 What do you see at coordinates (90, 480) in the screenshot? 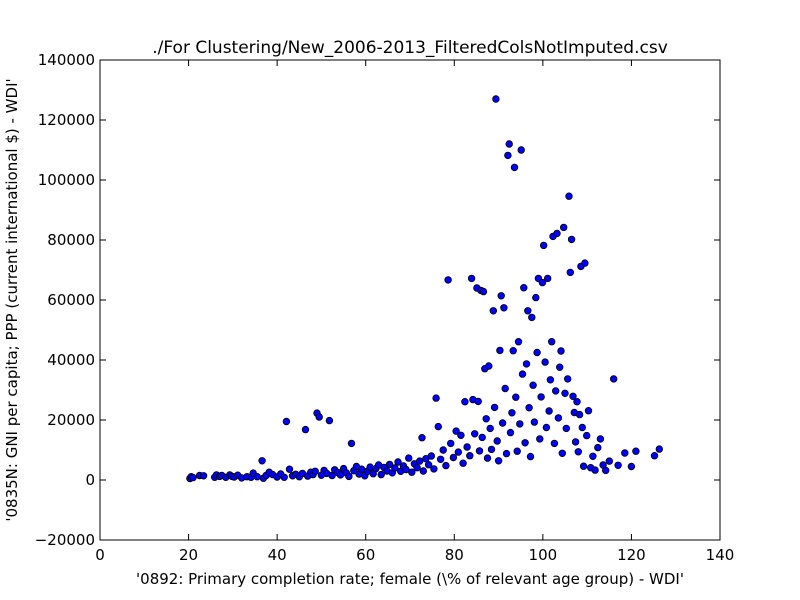
I see `y-tick-label: 0` at bounding box center [90, 480].